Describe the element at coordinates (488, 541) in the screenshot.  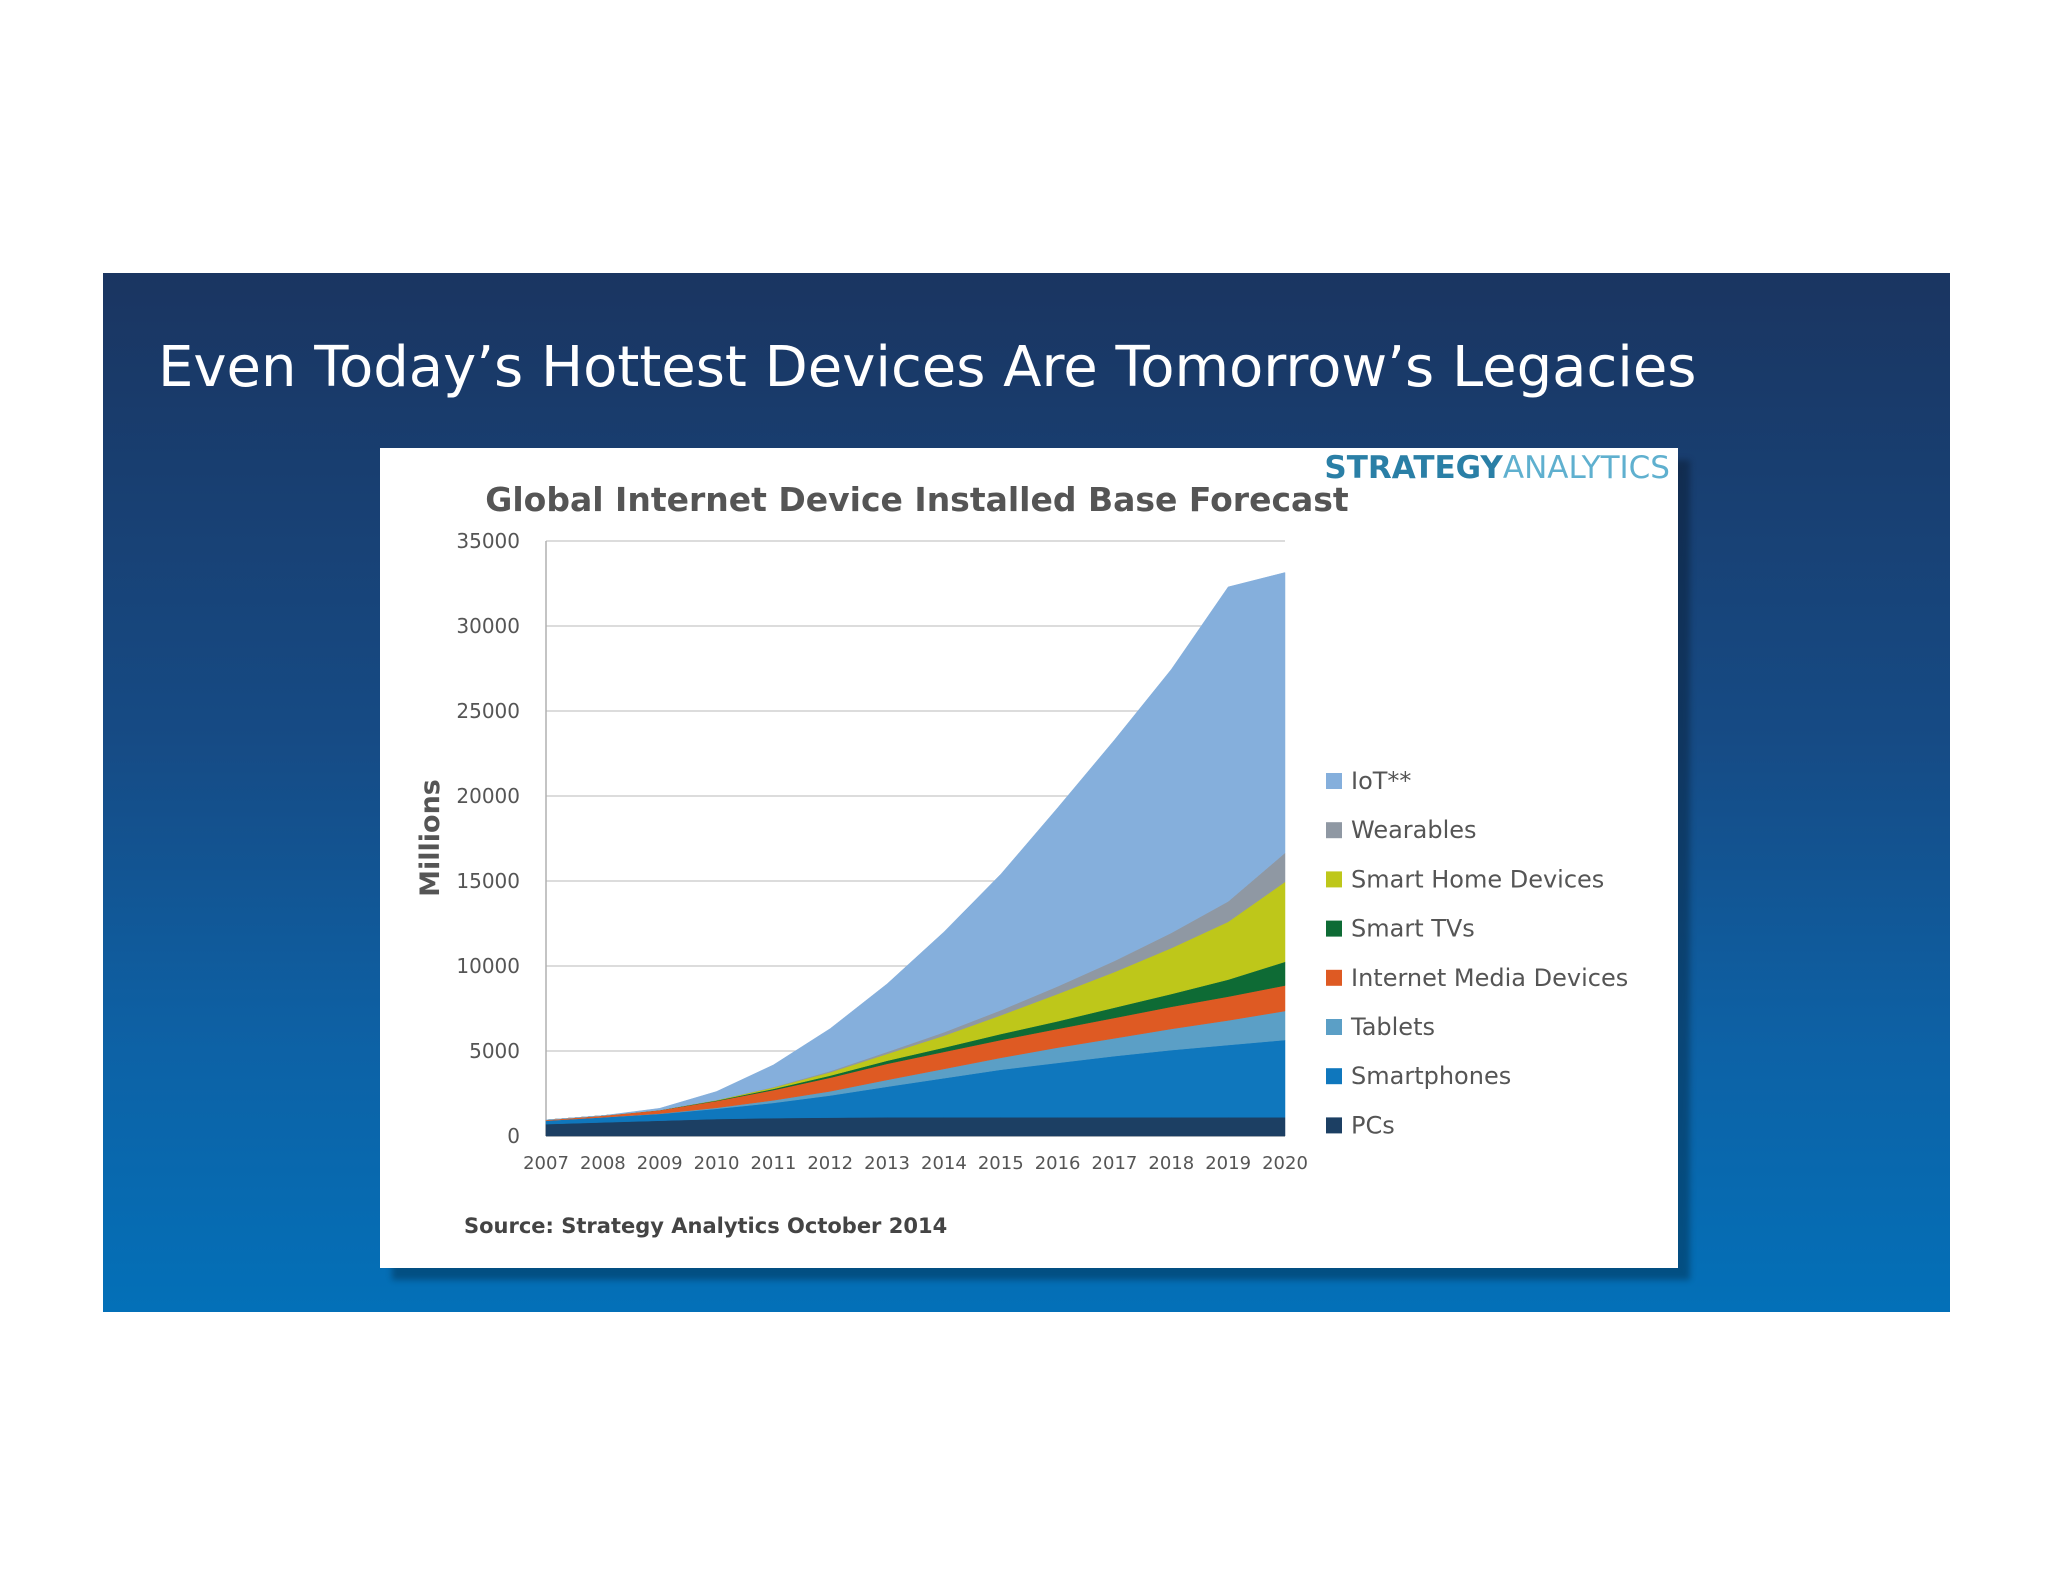
I see `y-tick-label: 35000` at that location.